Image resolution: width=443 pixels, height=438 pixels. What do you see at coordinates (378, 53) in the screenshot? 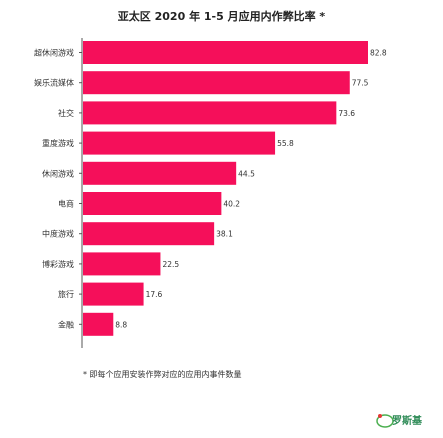
I see `data-label: 82.8` at bounding box center [378, 53].